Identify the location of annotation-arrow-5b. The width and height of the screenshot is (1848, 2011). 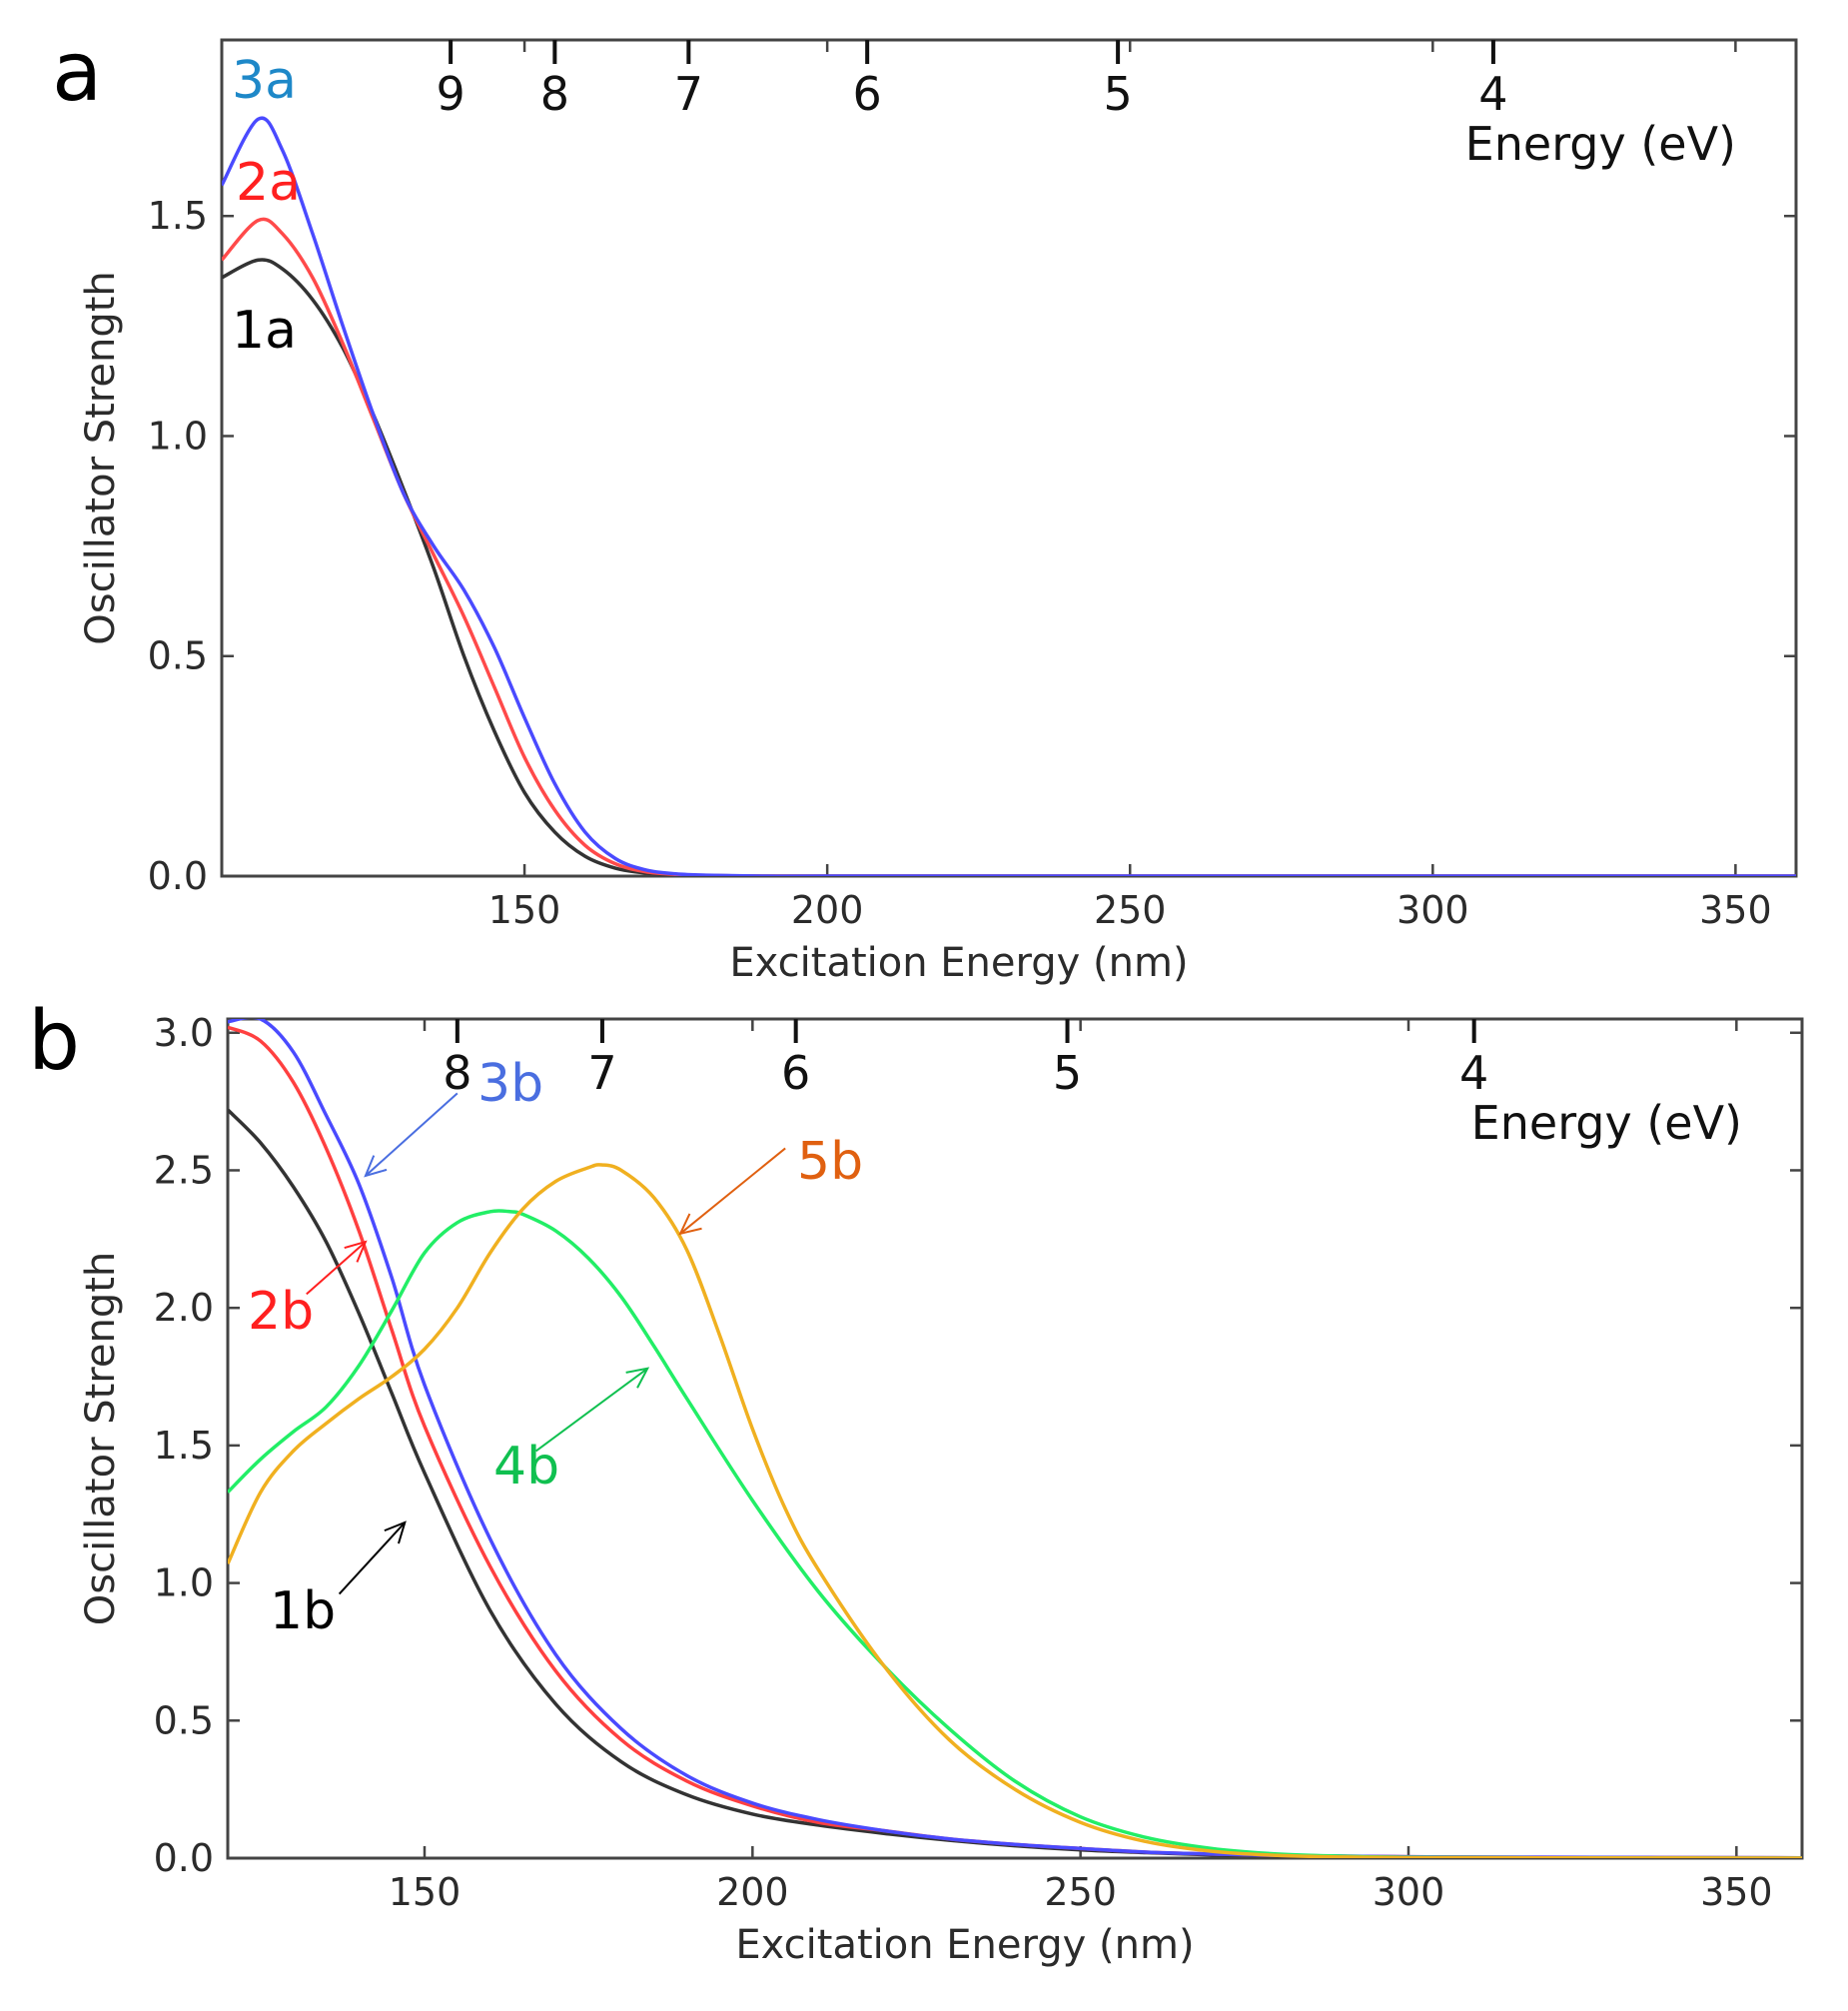
(732, 1191).